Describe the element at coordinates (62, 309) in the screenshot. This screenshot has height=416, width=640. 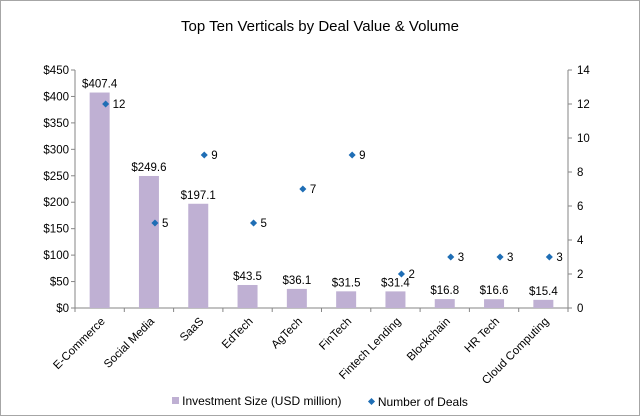
I see `left-tick-label: $0` at that location.